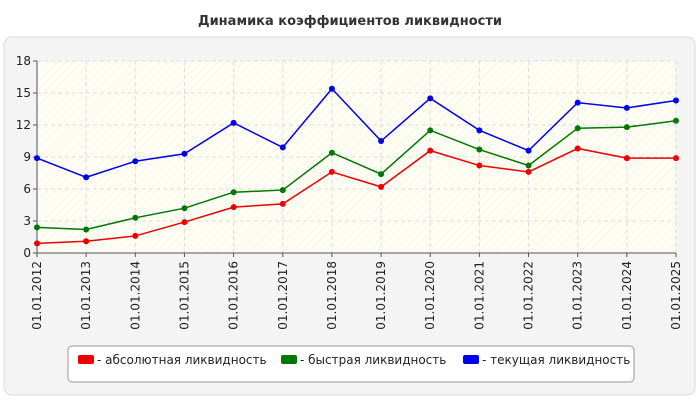  I want to click on y-tick-label: 0, so click(27, 253).